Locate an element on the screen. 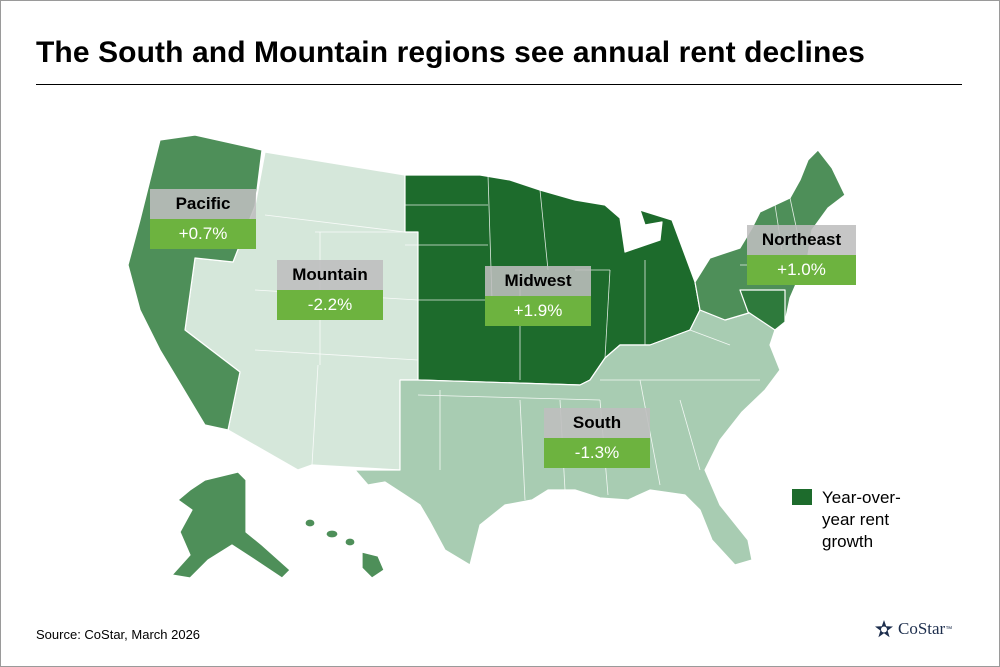 The image size is (1000, 667). region-value-midwest: +1.9% is located at coordinates (538, 311).